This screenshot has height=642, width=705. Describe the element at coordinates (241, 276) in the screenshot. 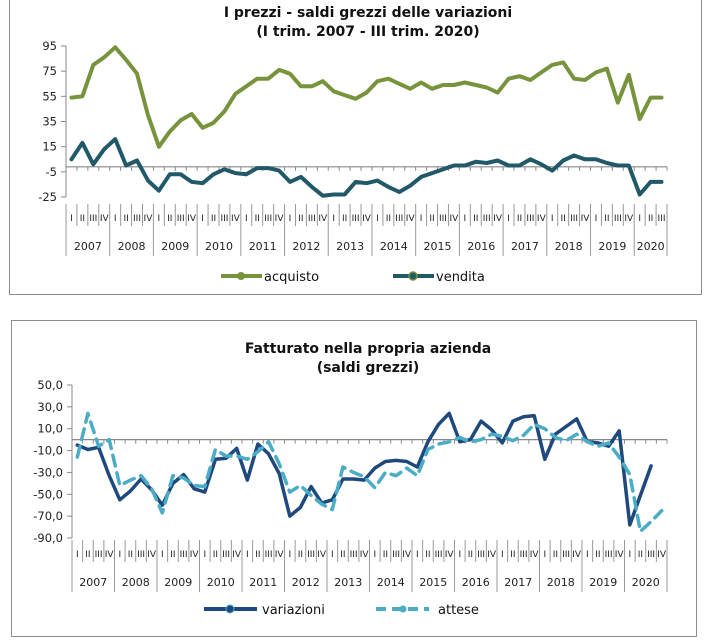

I see `legend-acquisto-marker` at that location.